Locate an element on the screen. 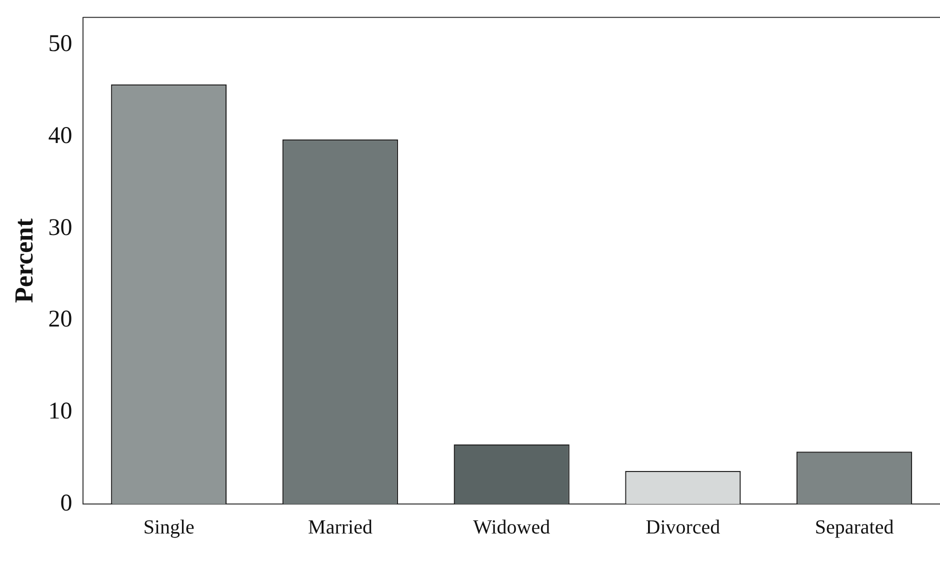 The width and height of the screenshot is (940, 562). y-tick-label: 50 is located at coordinates (60, 44).